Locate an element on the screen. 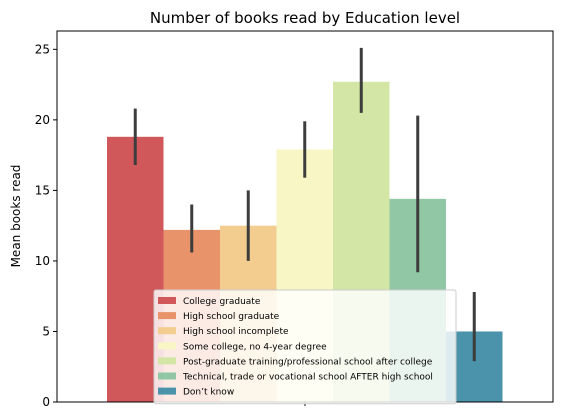 This screenshot has height=420, width=562. legend-label: Some college, no 4-year degree is located at coordinates (255, 347).